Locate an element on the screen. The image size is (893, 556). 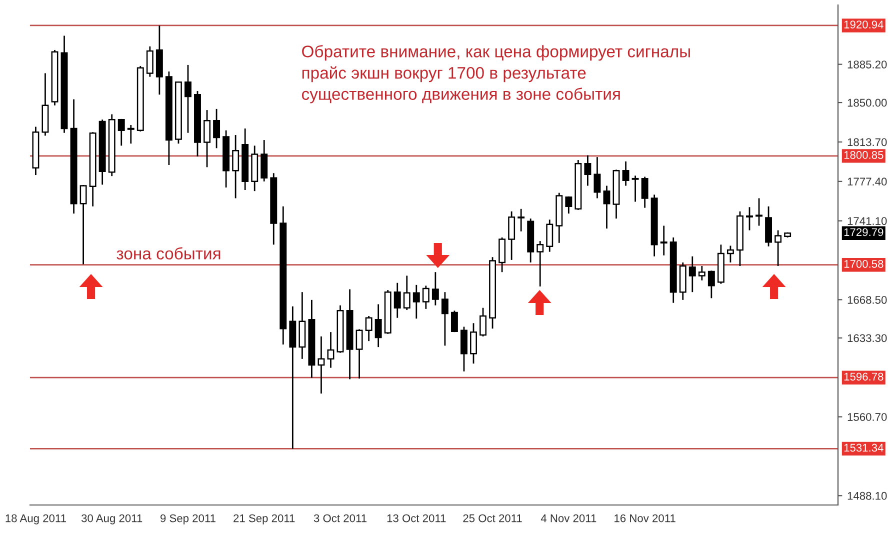
y-tick-label: 1885.20 is located at coordinates (867, 64).